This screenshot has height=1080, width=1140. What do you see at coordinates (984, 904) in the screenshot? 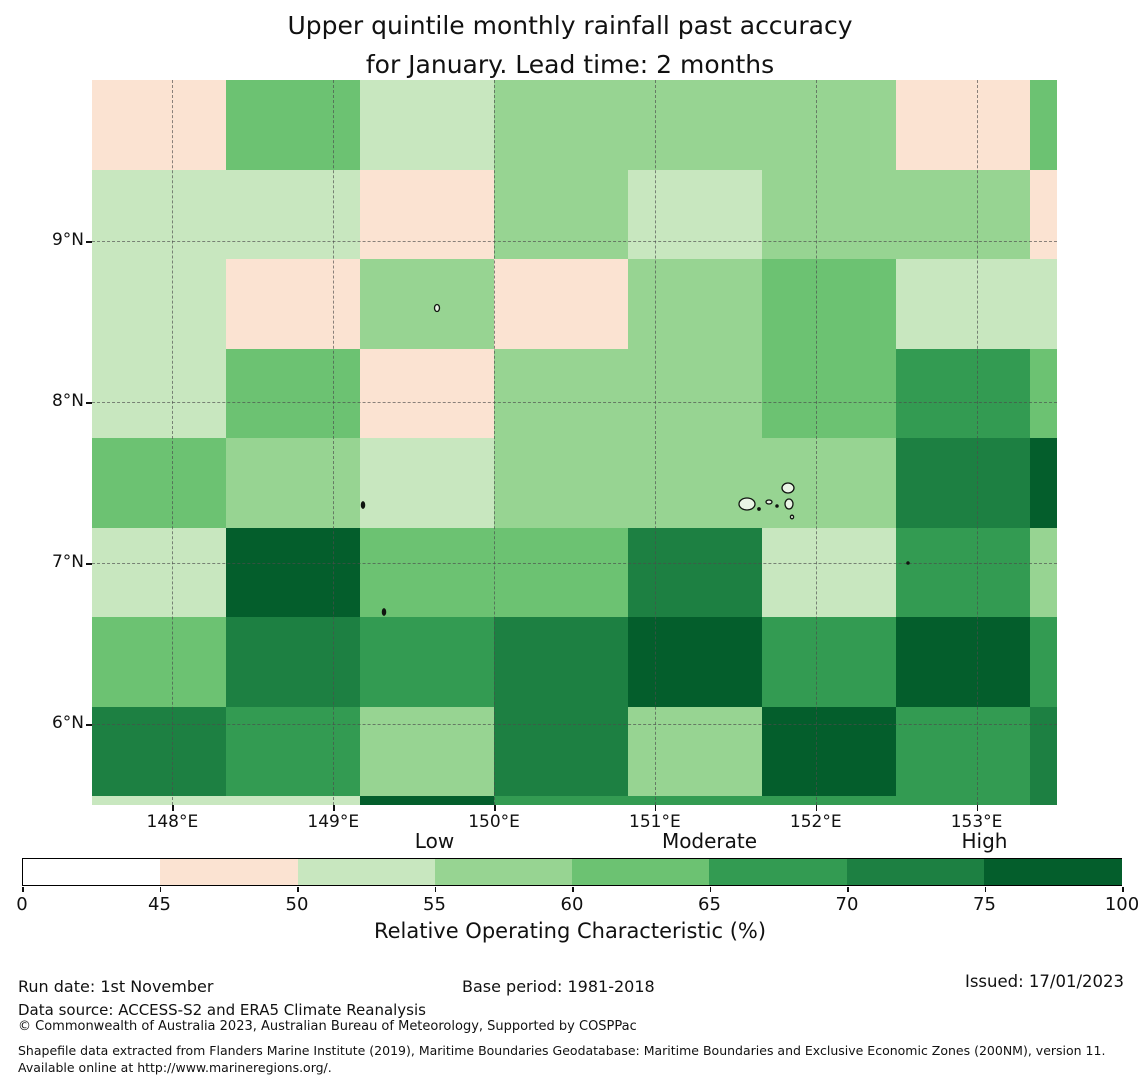
I see `colorbar-tick-label: 75` at bounding box center [984, 904].